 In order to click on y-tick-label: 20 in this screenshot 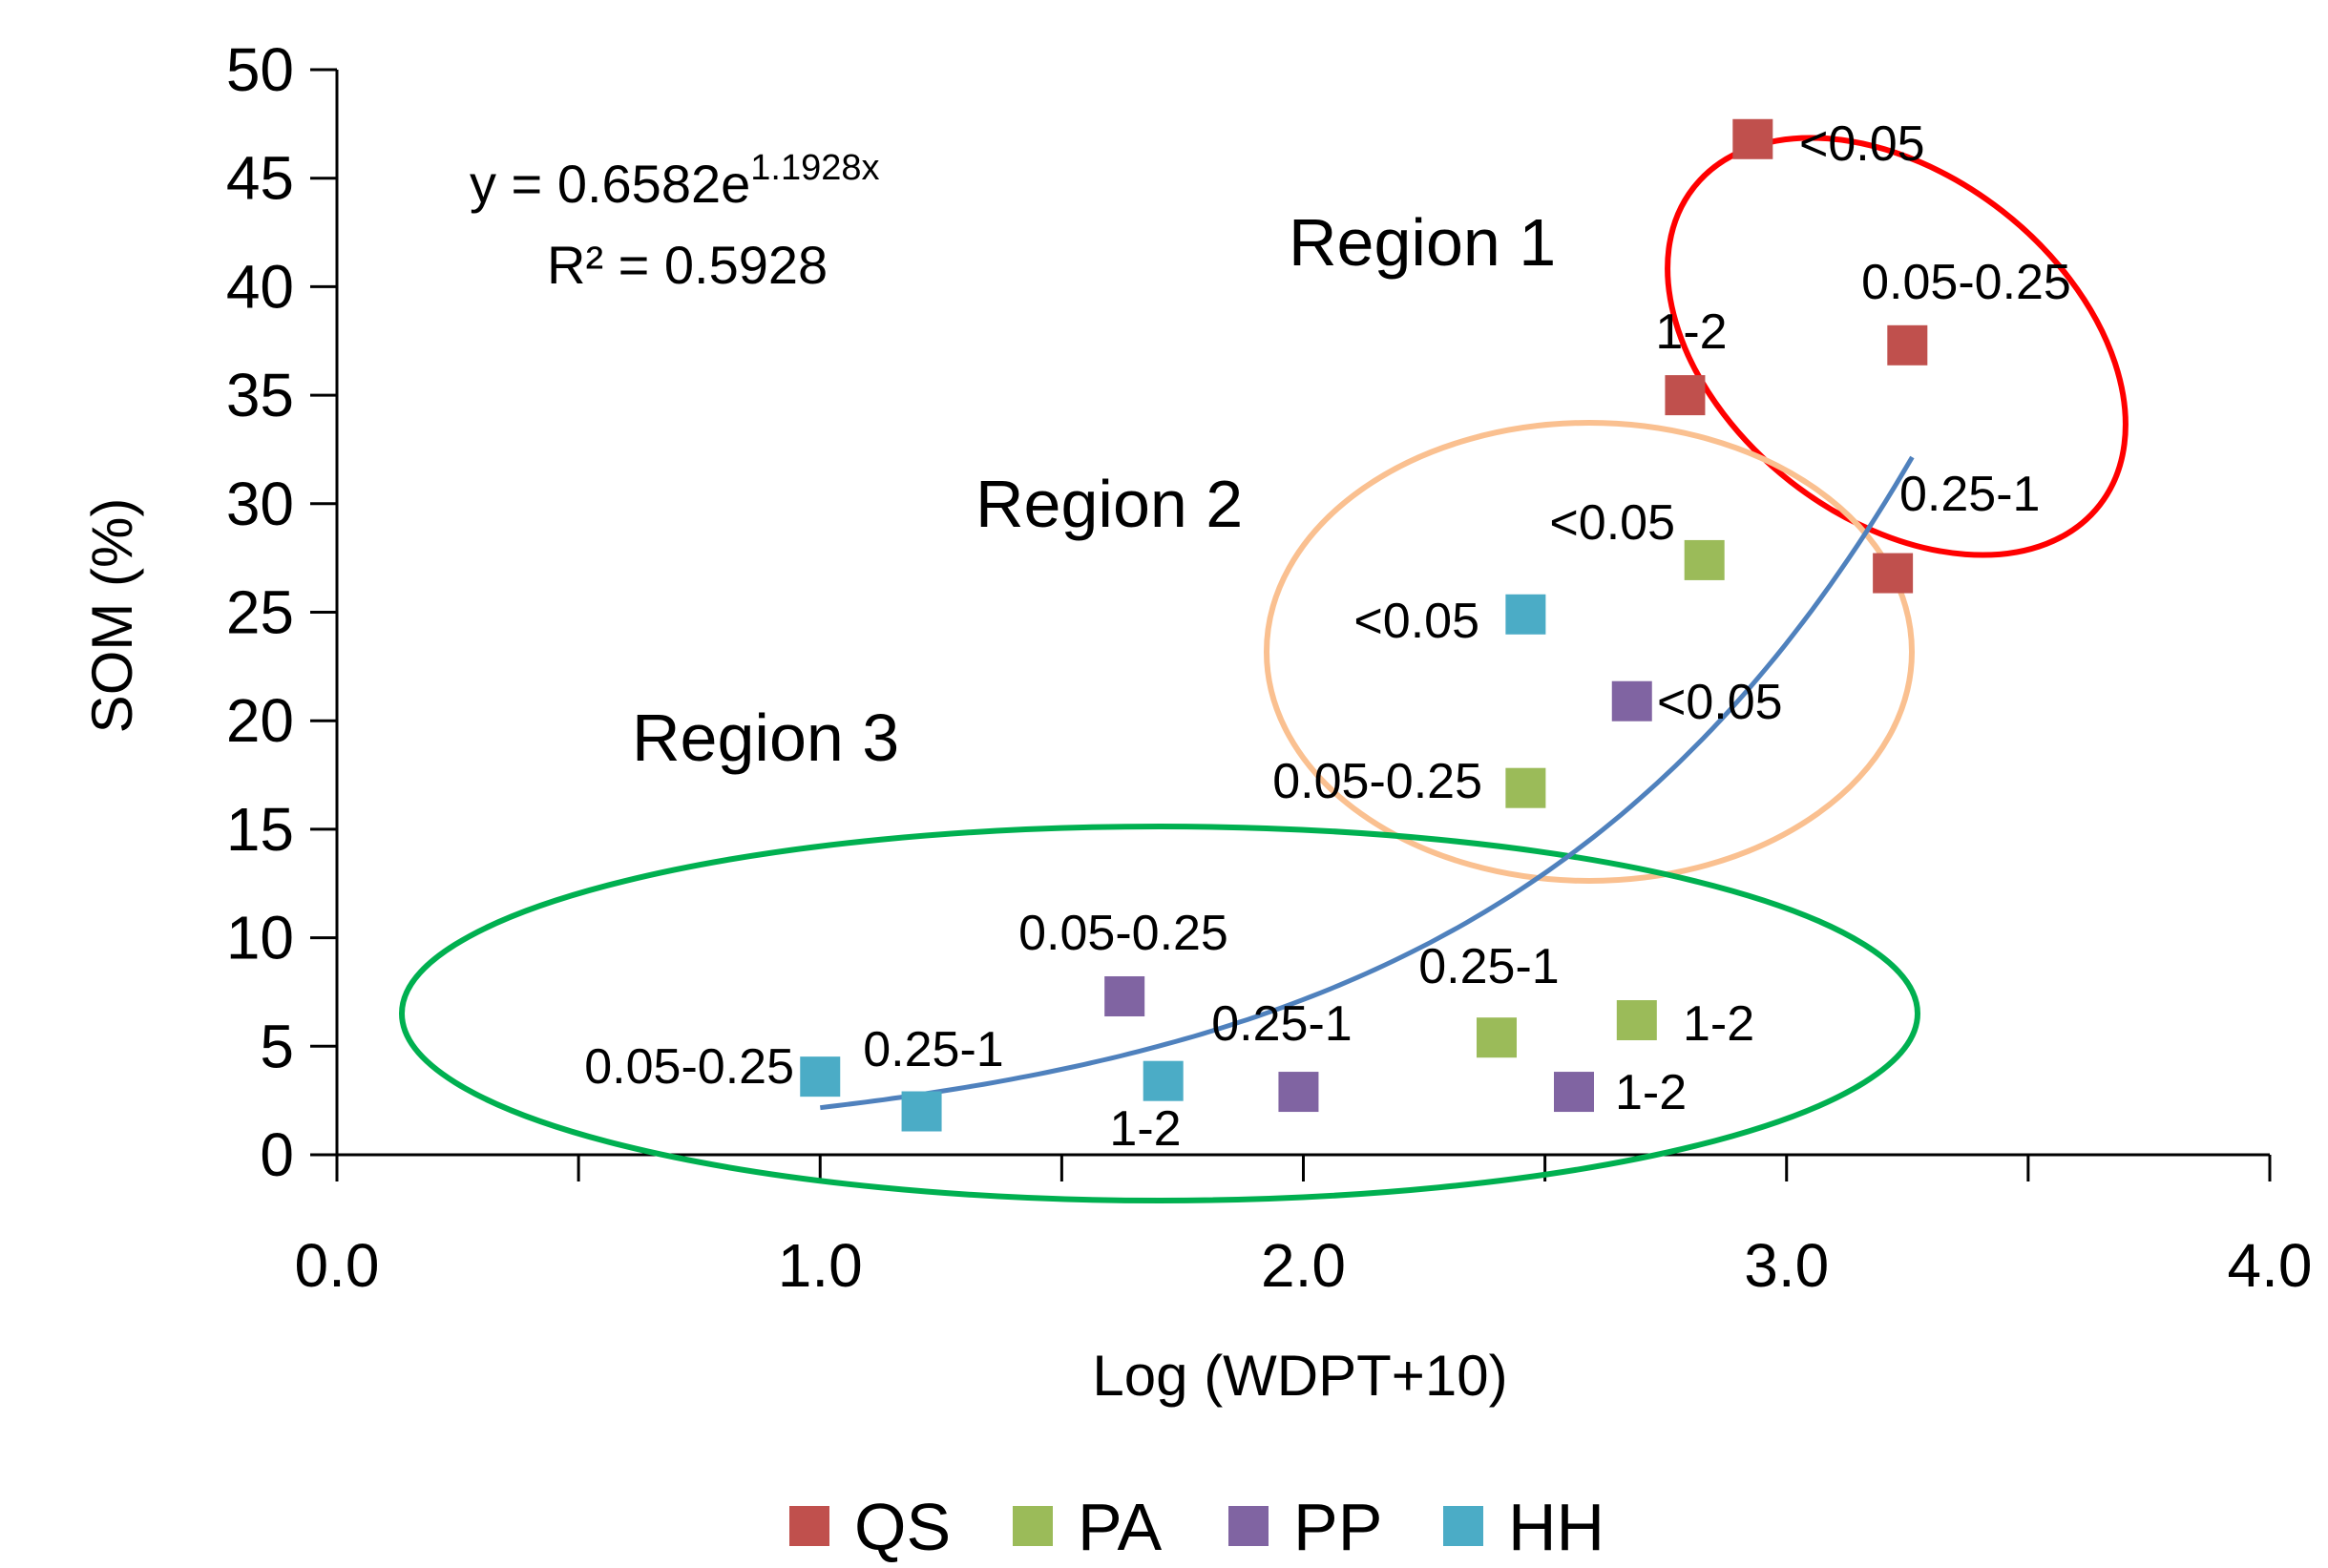, I will do `click(260, 720)`.